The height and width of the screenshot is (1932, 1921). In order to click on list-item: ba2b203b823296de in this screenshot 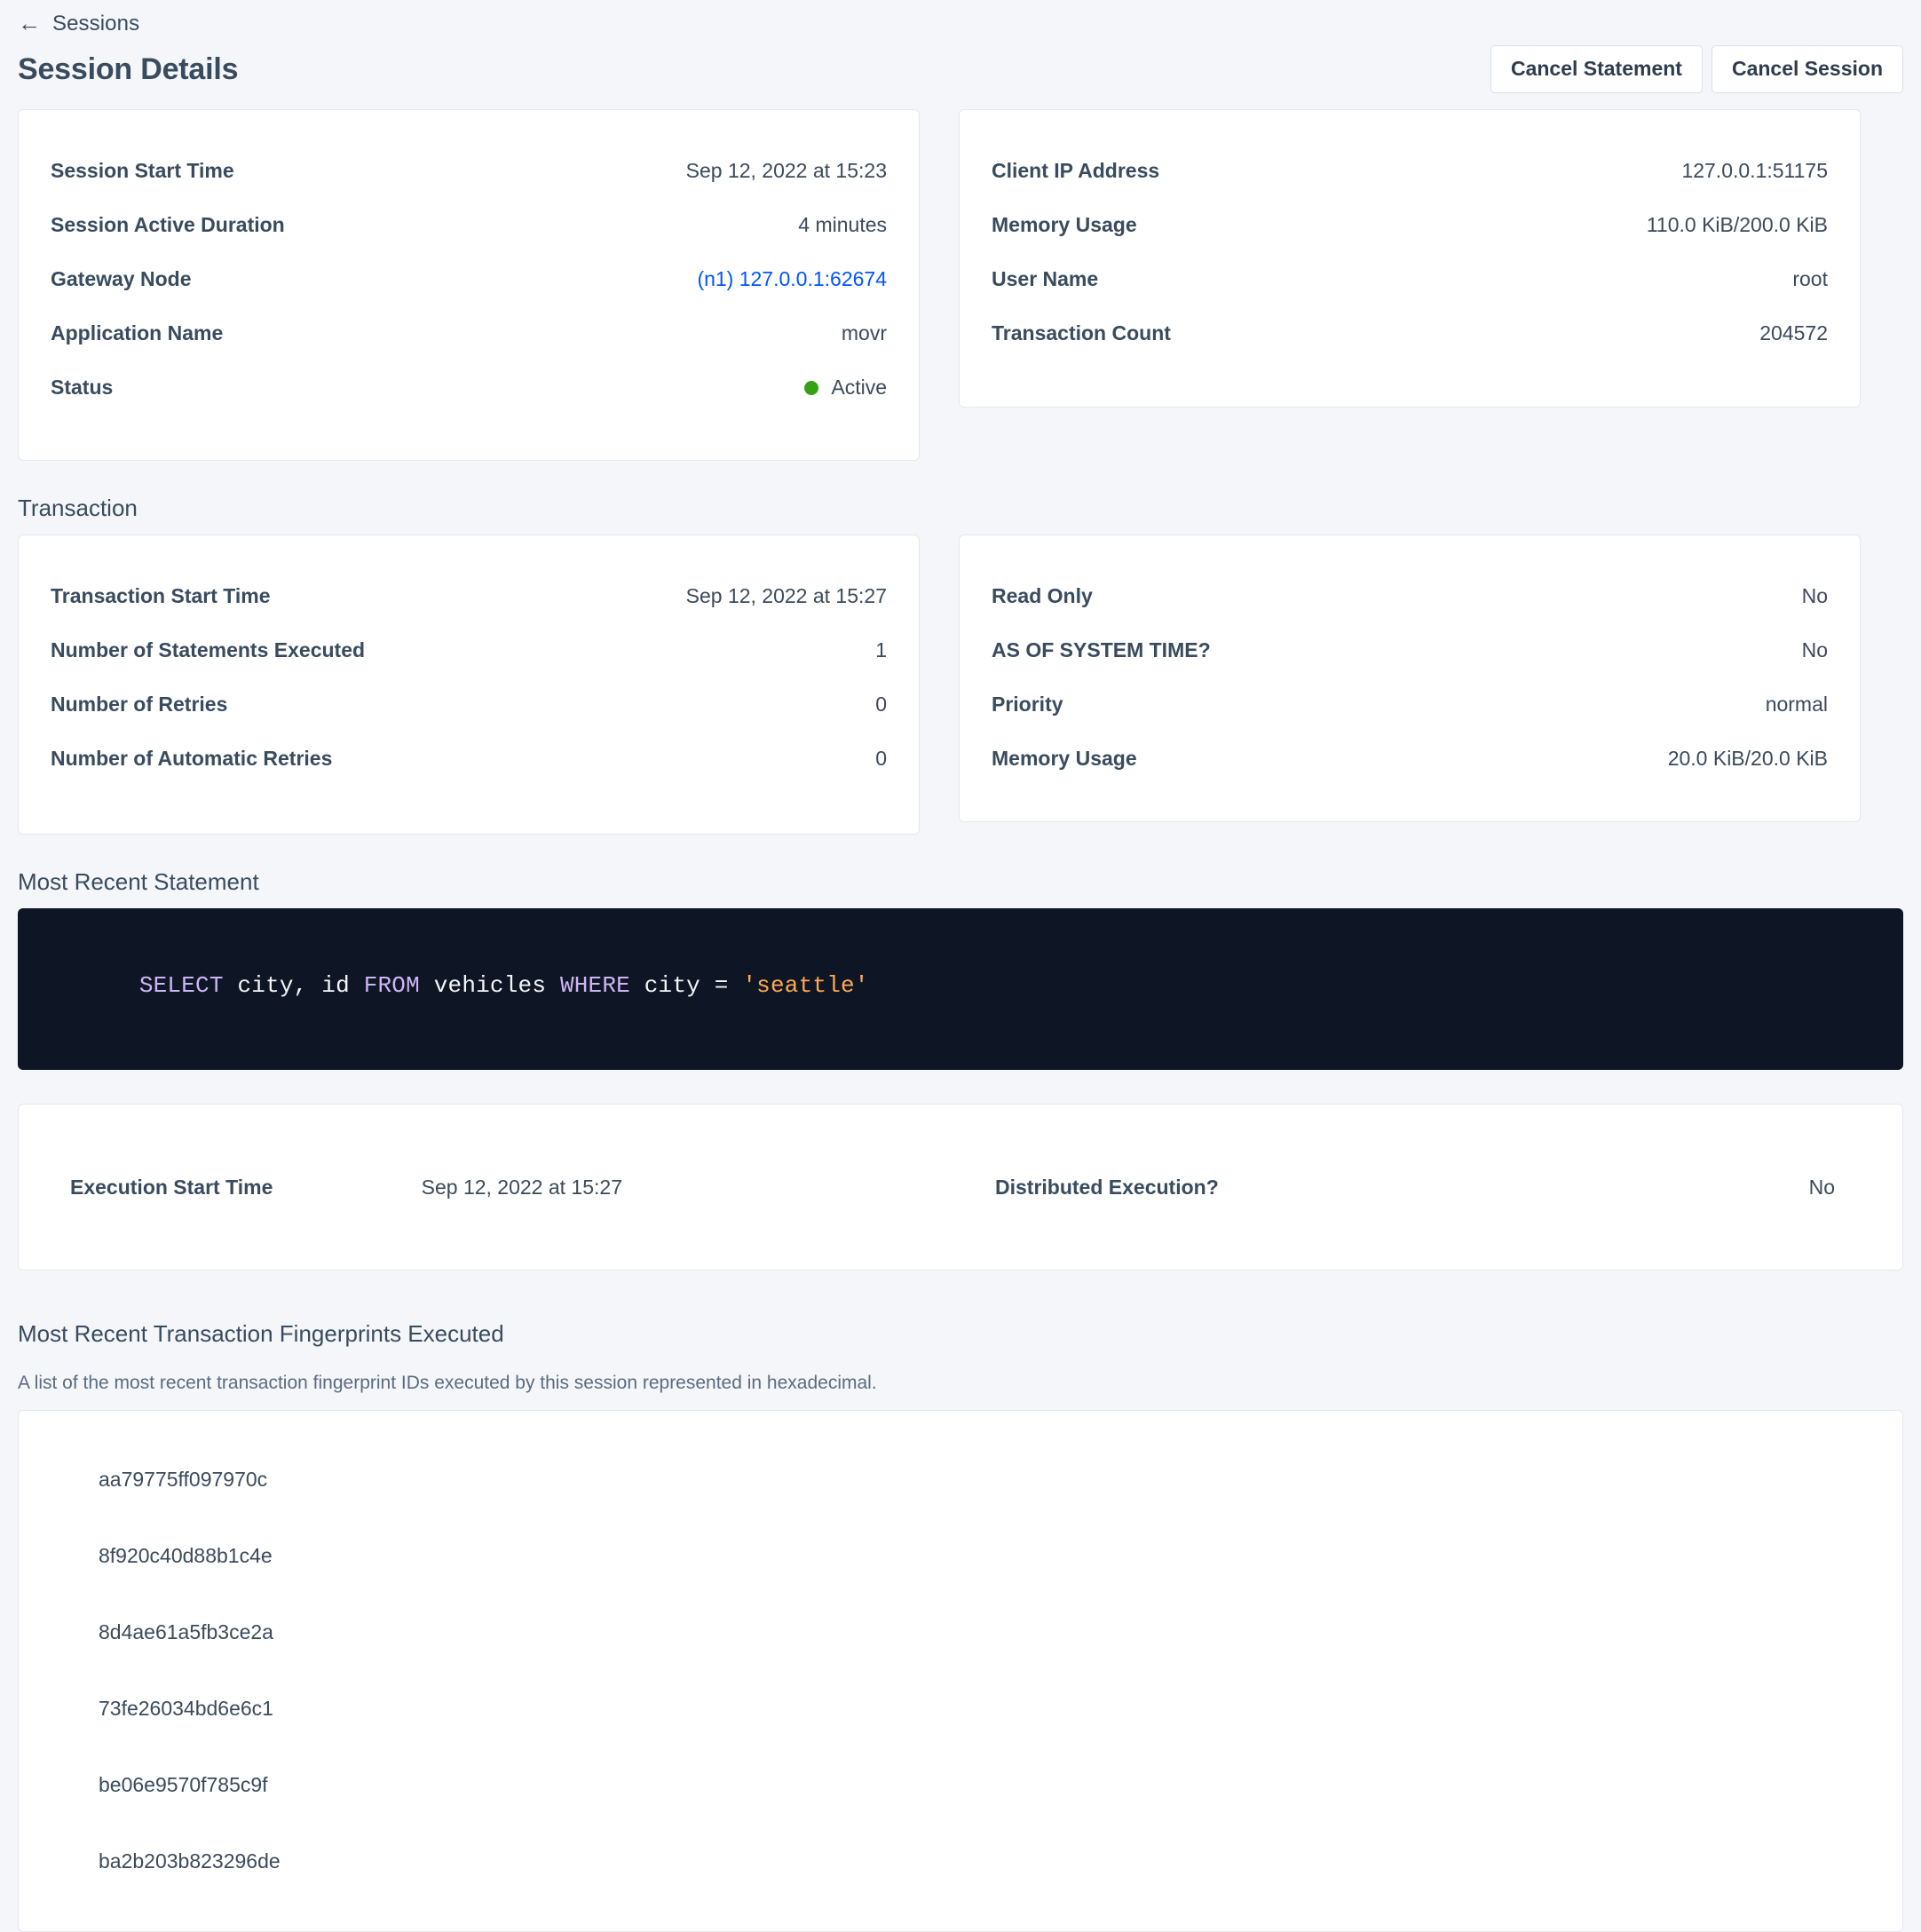, I will do `click(190, 1861)`.